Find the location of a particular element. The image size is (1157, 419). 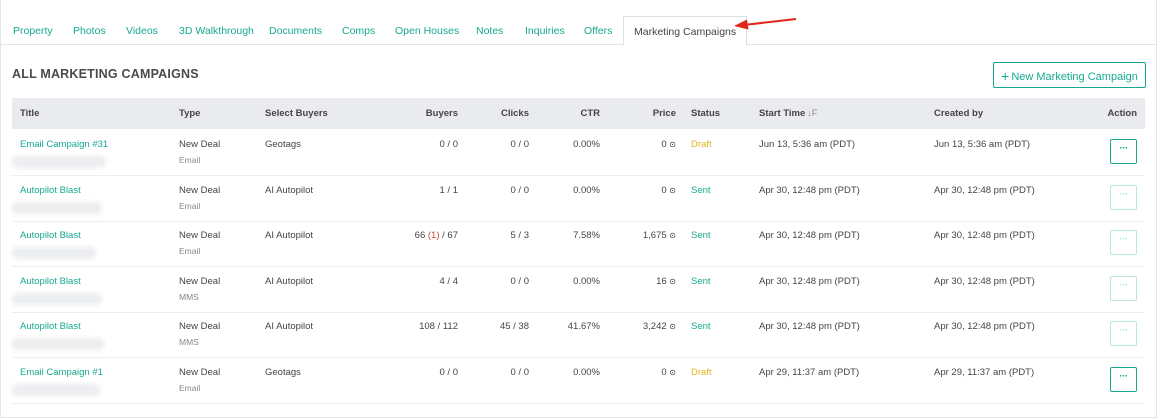

col-select-buyers: Select Buyers is located at coordinates (296, 113).